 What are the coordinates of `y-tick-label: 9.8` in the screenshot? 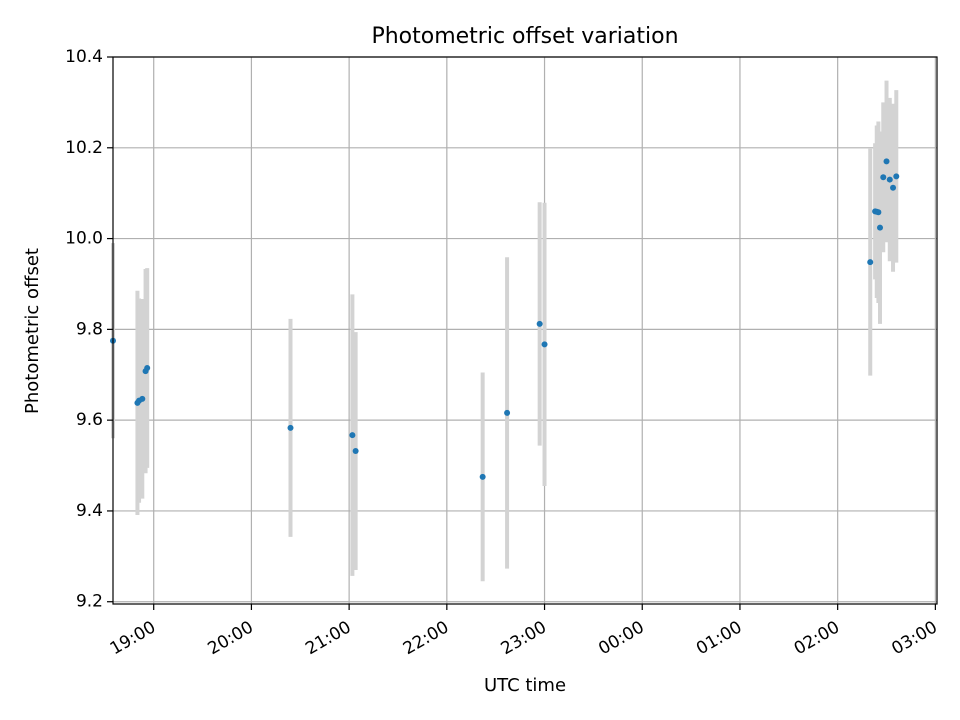 It's located at (89, 329).